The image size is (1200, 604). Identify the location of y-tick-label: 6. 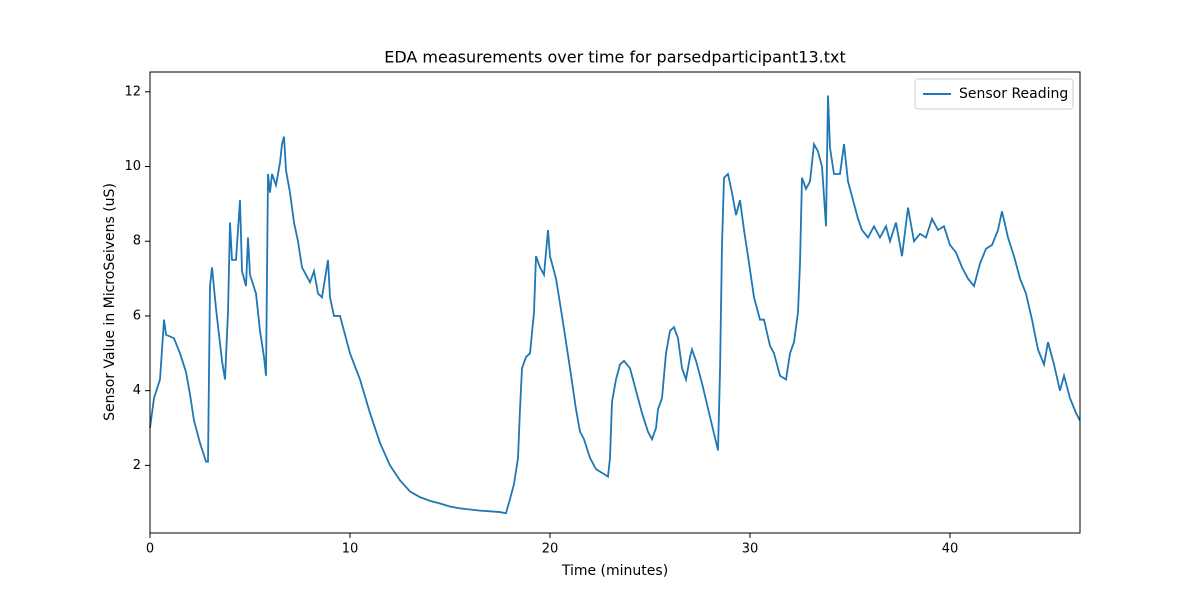
(137, 315).